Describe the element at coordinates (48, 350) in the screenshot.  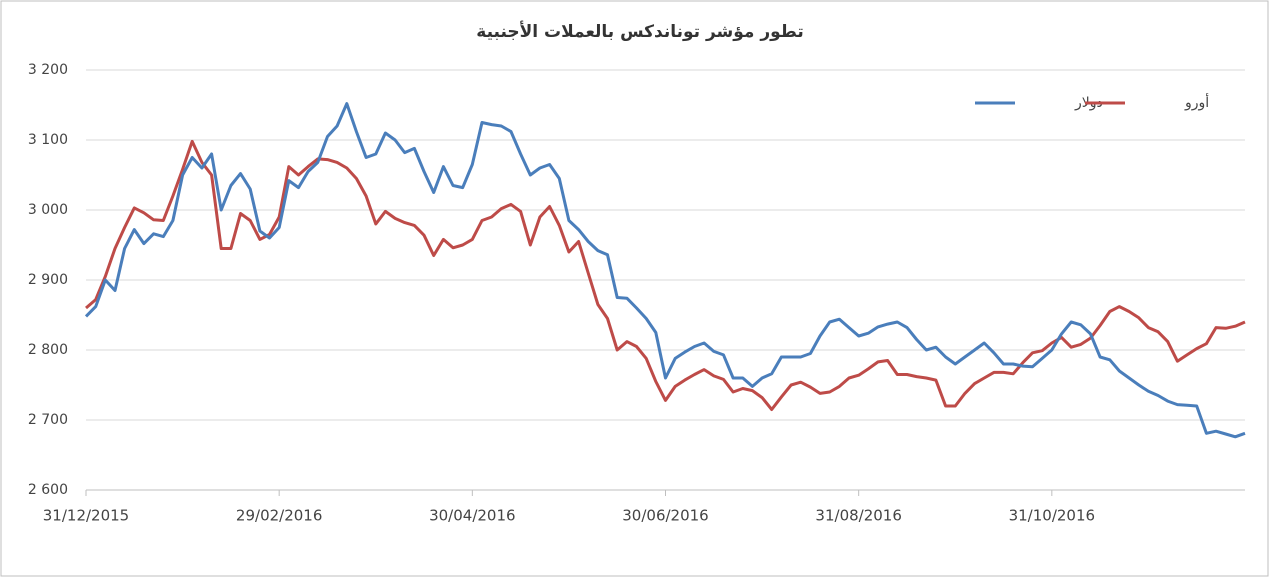
I see `y-tick-label: 2 800` at that location.